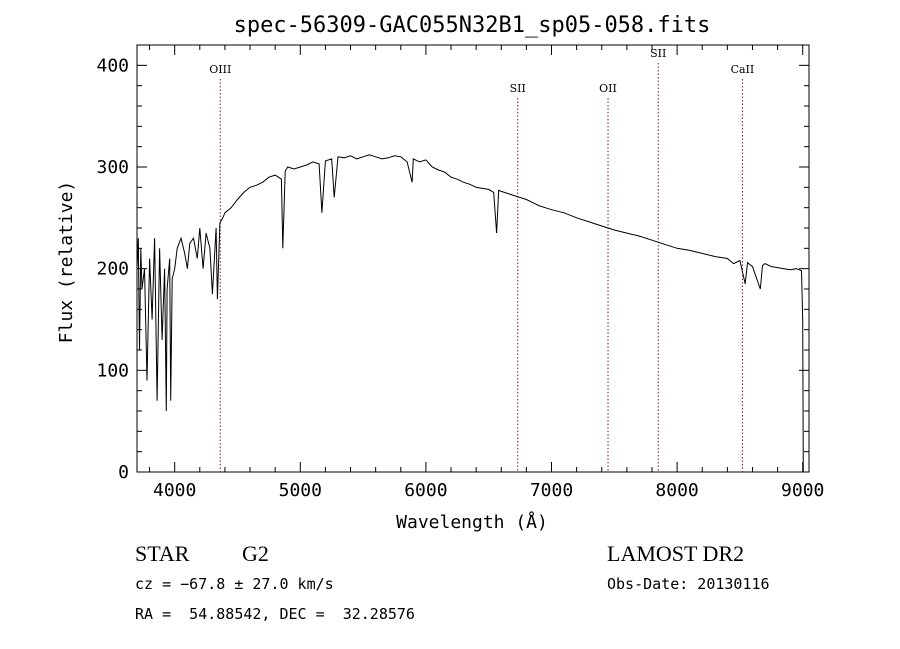  I want to click on line-marker-label: CaII, so click(743, 69).